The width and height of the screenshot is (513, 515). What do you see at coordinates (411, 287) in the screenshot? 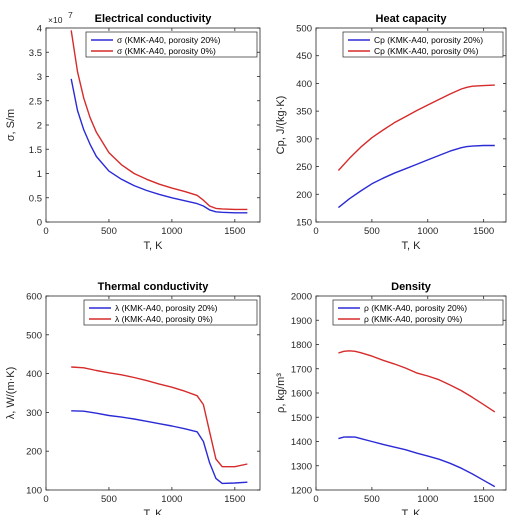
I see `chart-title: Density` at bounding box center [411, 287].